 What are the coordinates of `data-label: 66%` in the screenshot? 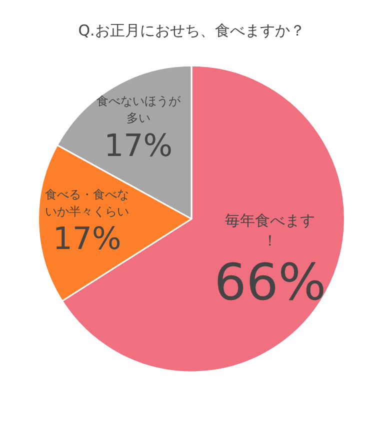 It's located at (270, 282).